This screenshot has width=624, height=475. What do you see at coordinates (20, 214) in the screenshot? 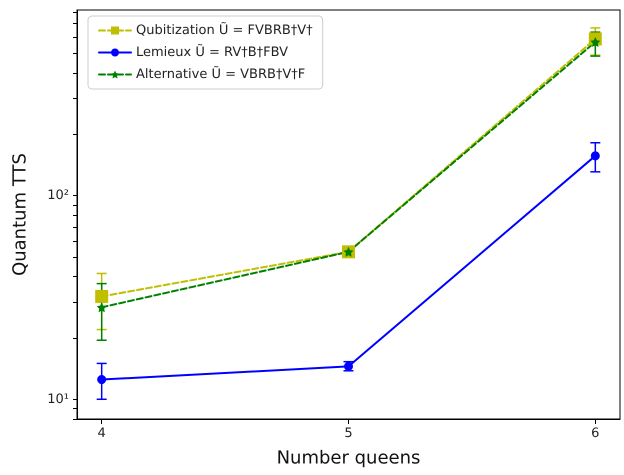
I see `y-axis-title: Quantum TTS` at bounding box center [20, 214].